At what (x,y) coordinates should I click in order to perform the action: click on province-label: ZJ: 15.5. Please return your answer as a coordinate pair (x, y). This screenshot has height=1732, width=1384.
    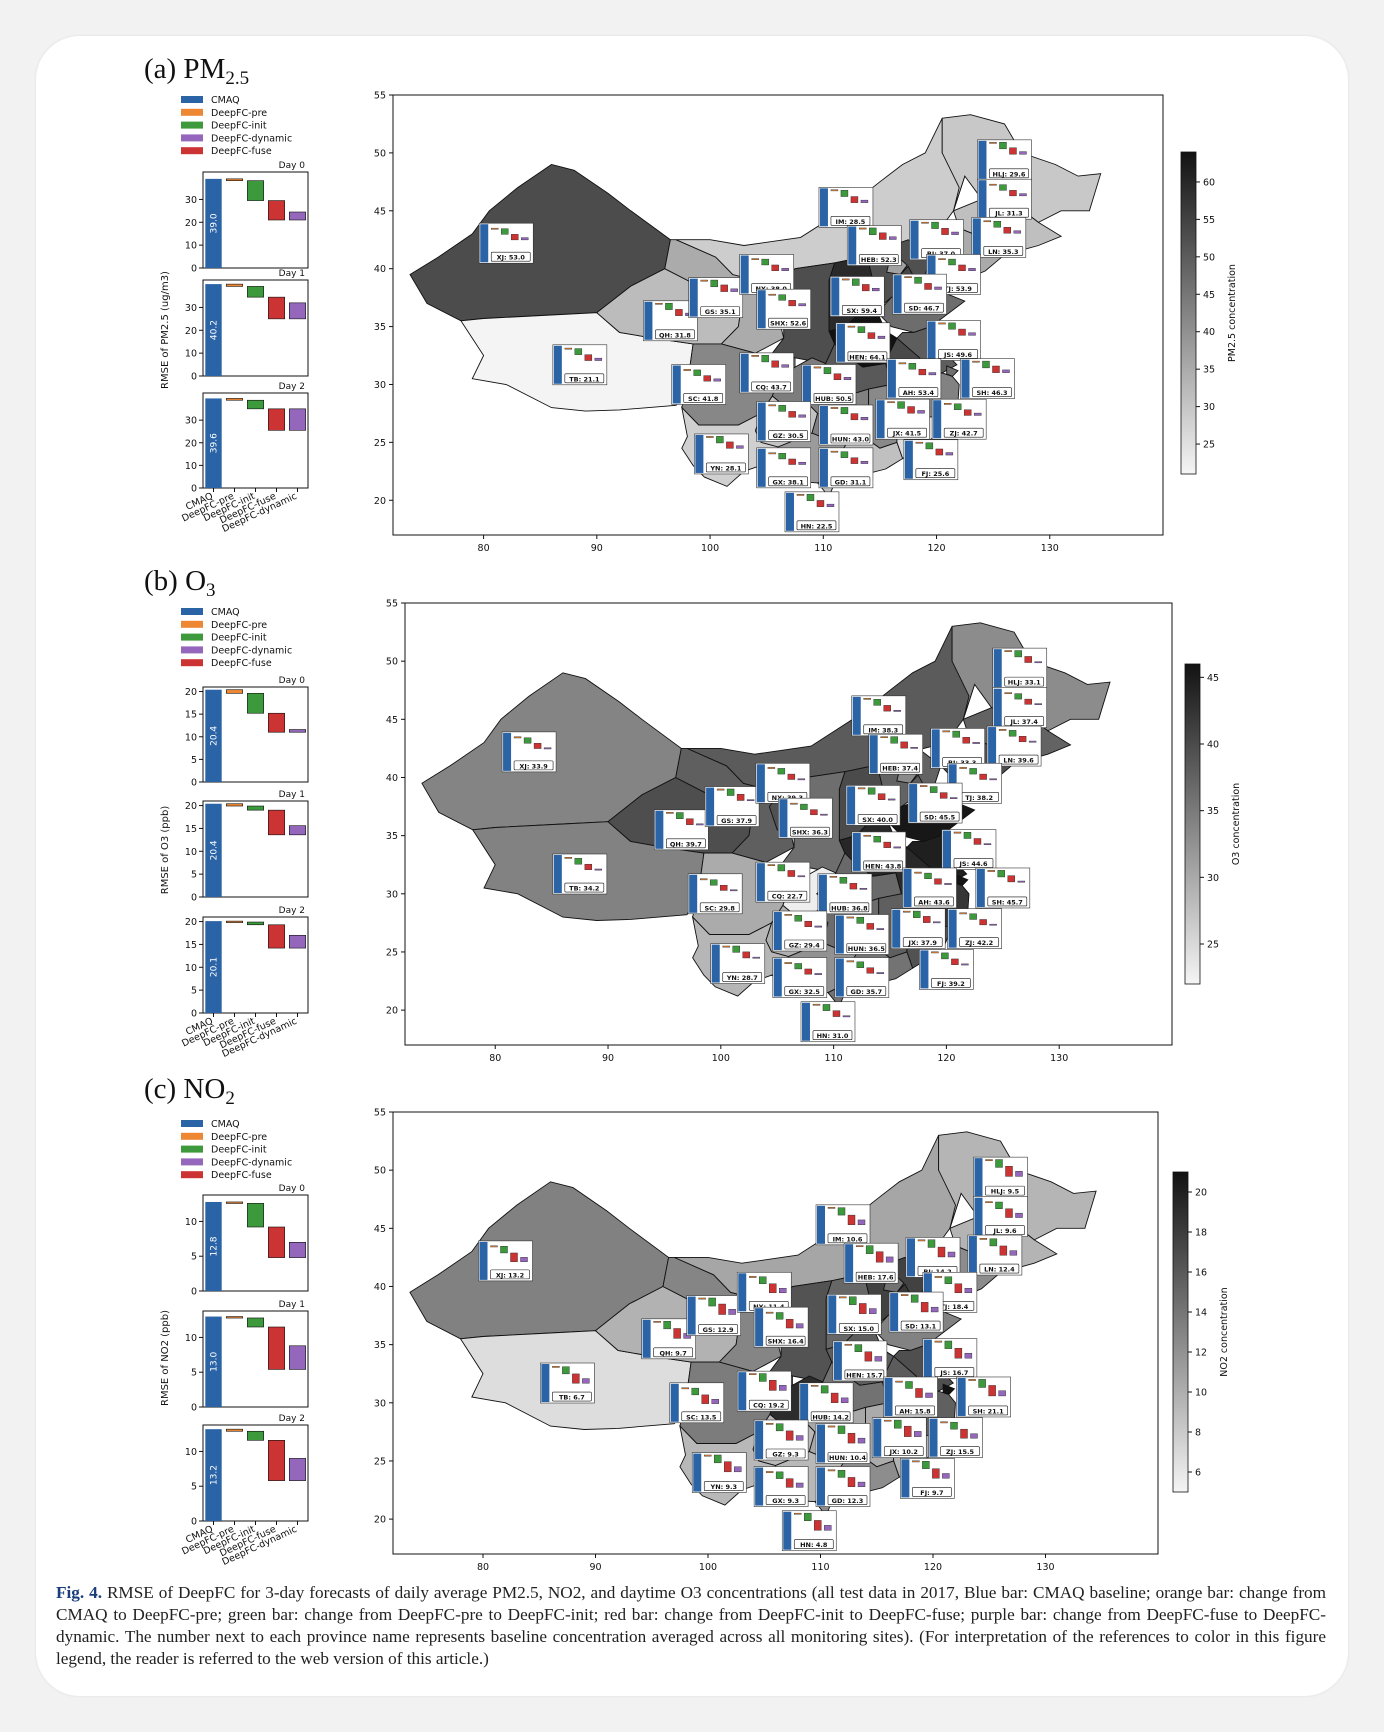
    Looking at the image, I should click on (960, 1452).